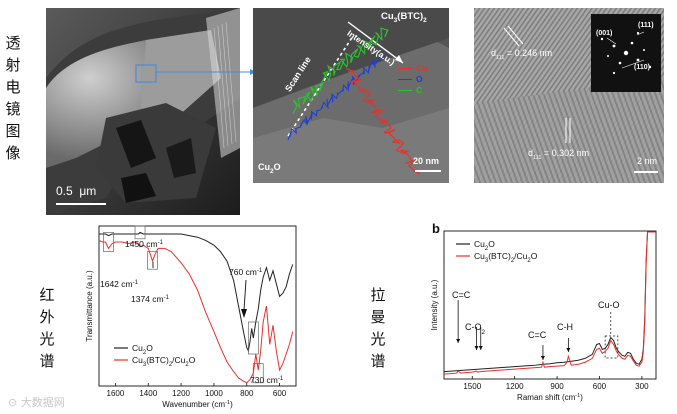  I want to click on text-part: 1374 cm, so click(147, 299).